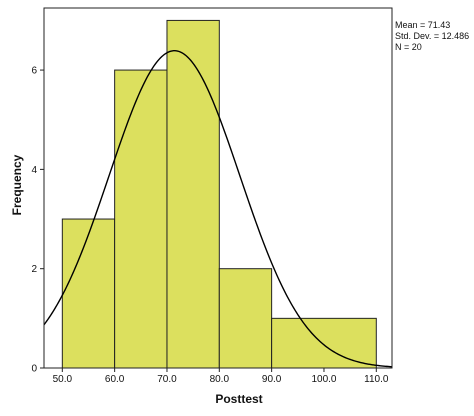 This screenshot has width=474, height=416. Describe the element at coordinates (34, 71) in the screenshot. I see `y-tick-label: 6` at that location.